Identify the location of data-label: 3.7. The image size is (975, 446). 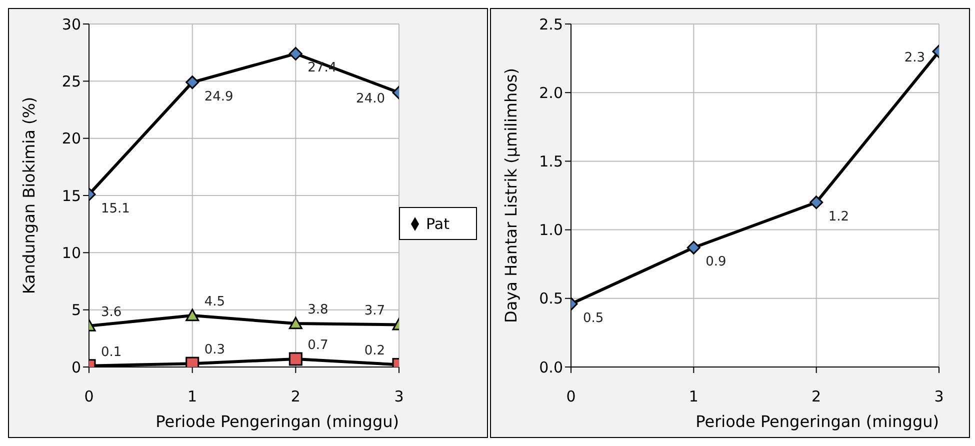
(374, 311).